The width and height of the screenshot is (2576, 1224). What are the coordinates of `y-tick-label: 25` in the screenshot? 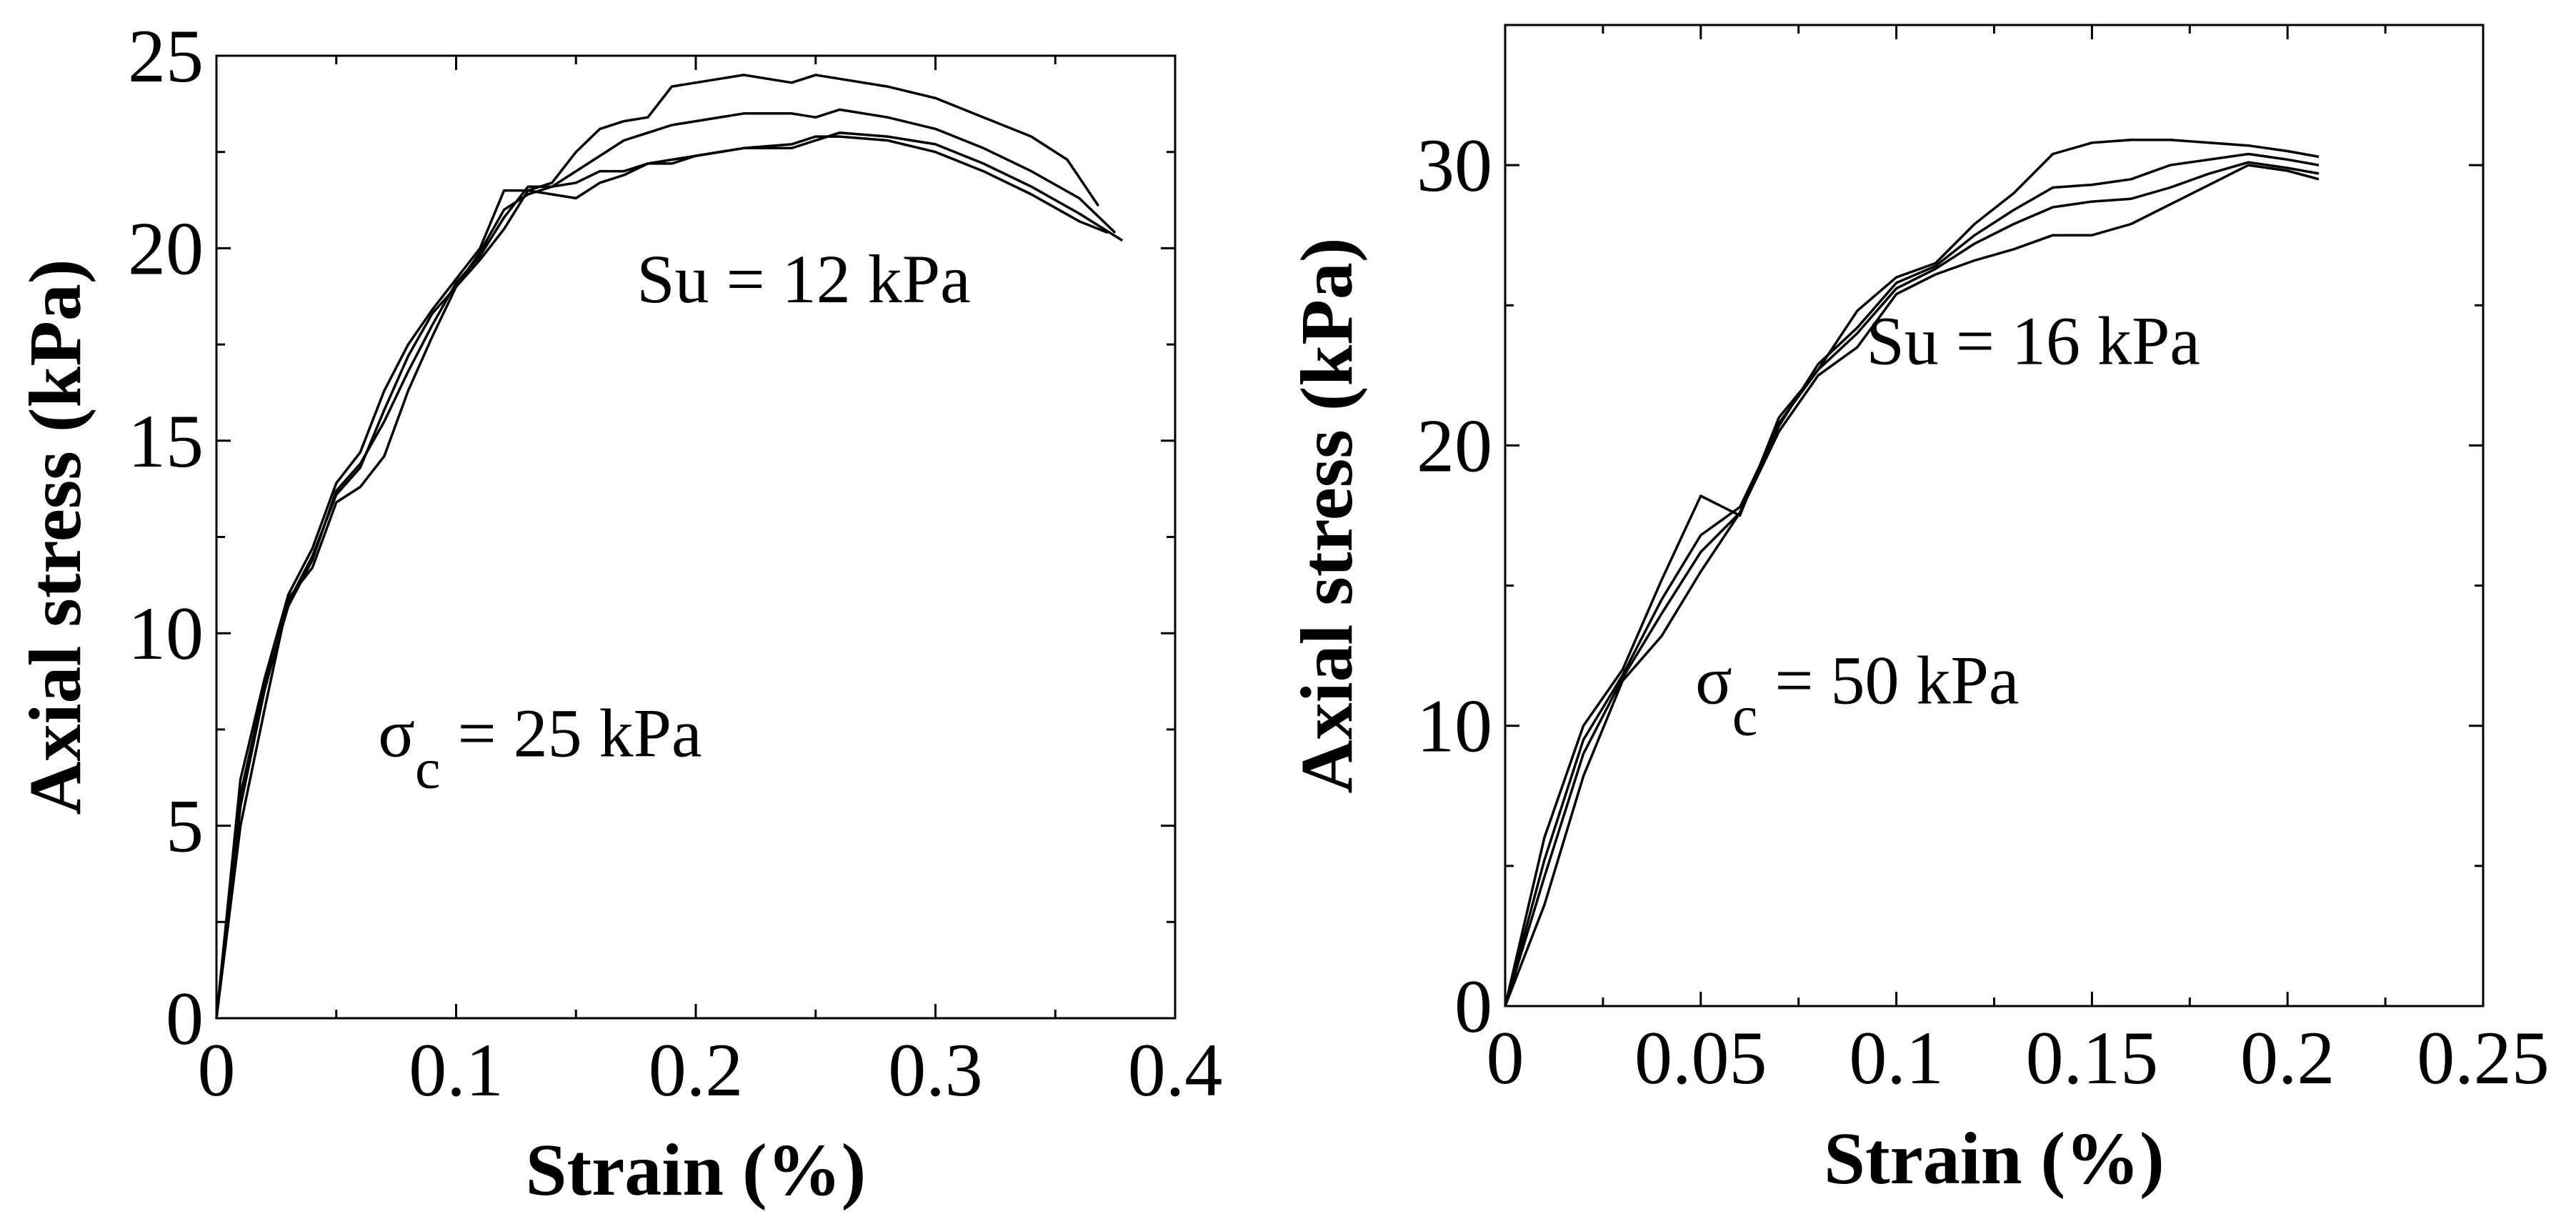 It's located at (166, 56).